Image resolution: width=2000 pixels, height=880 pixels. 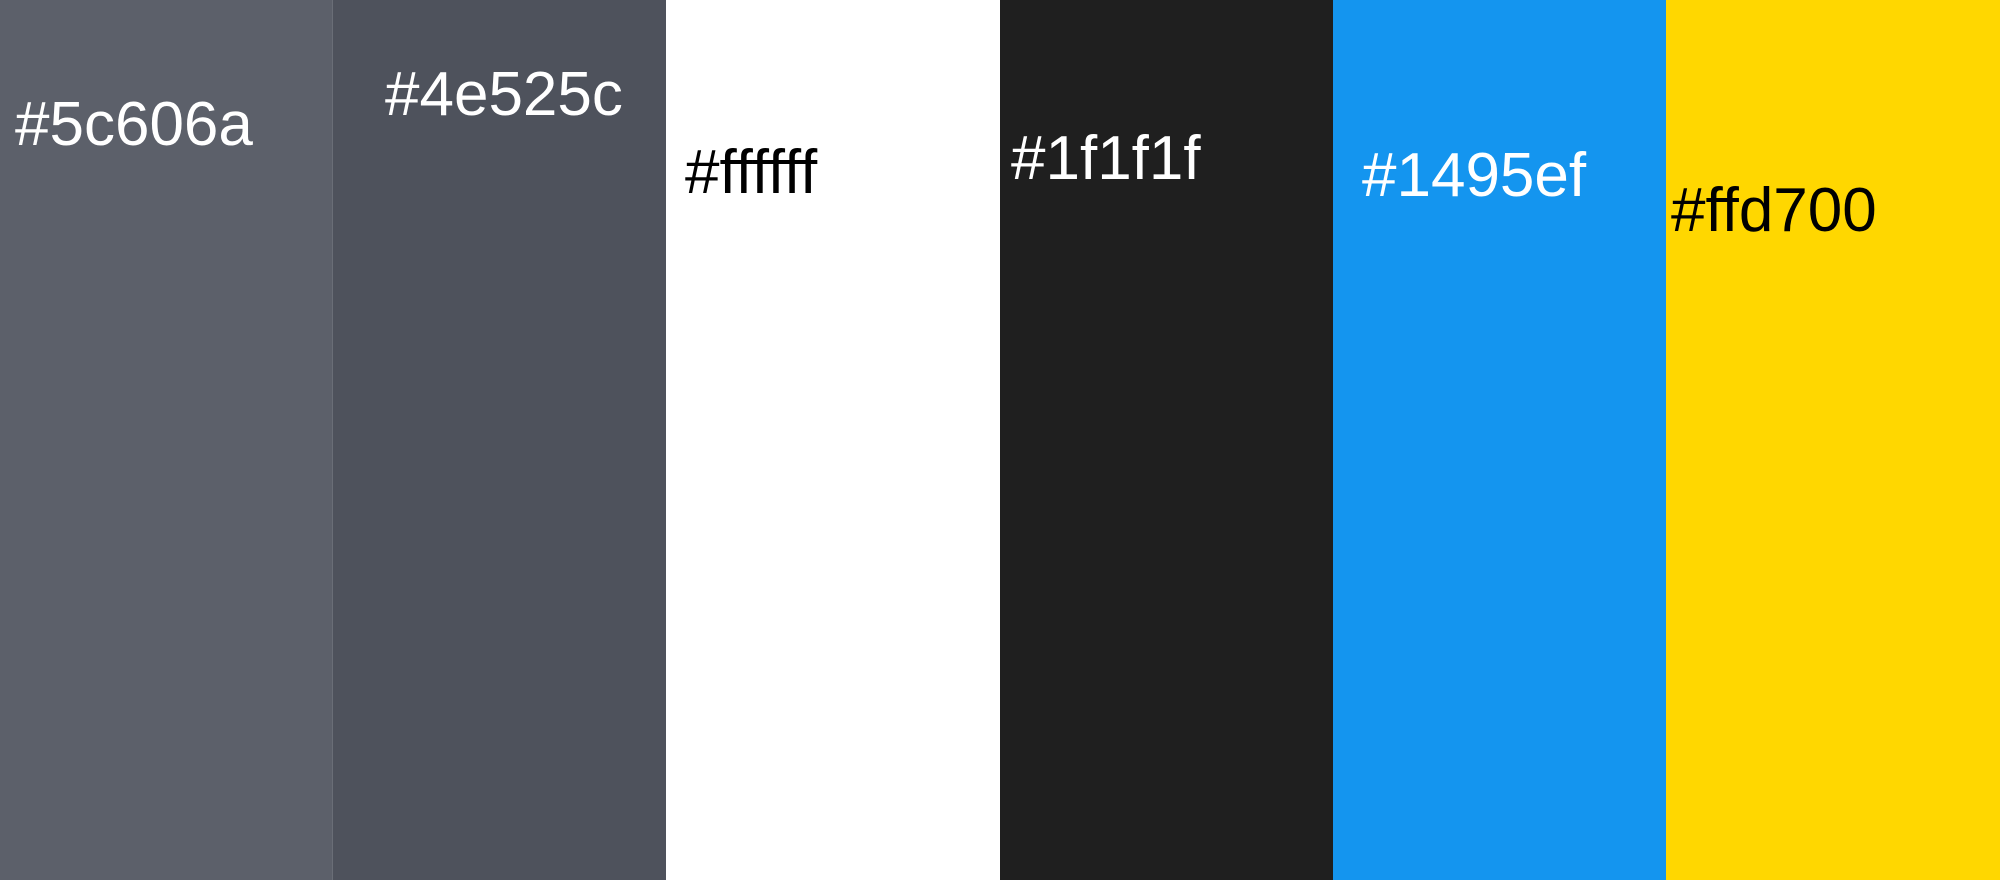 I want to click on swatch-hex-label-4: #1f1f1f, so click(x=1106, y=158).